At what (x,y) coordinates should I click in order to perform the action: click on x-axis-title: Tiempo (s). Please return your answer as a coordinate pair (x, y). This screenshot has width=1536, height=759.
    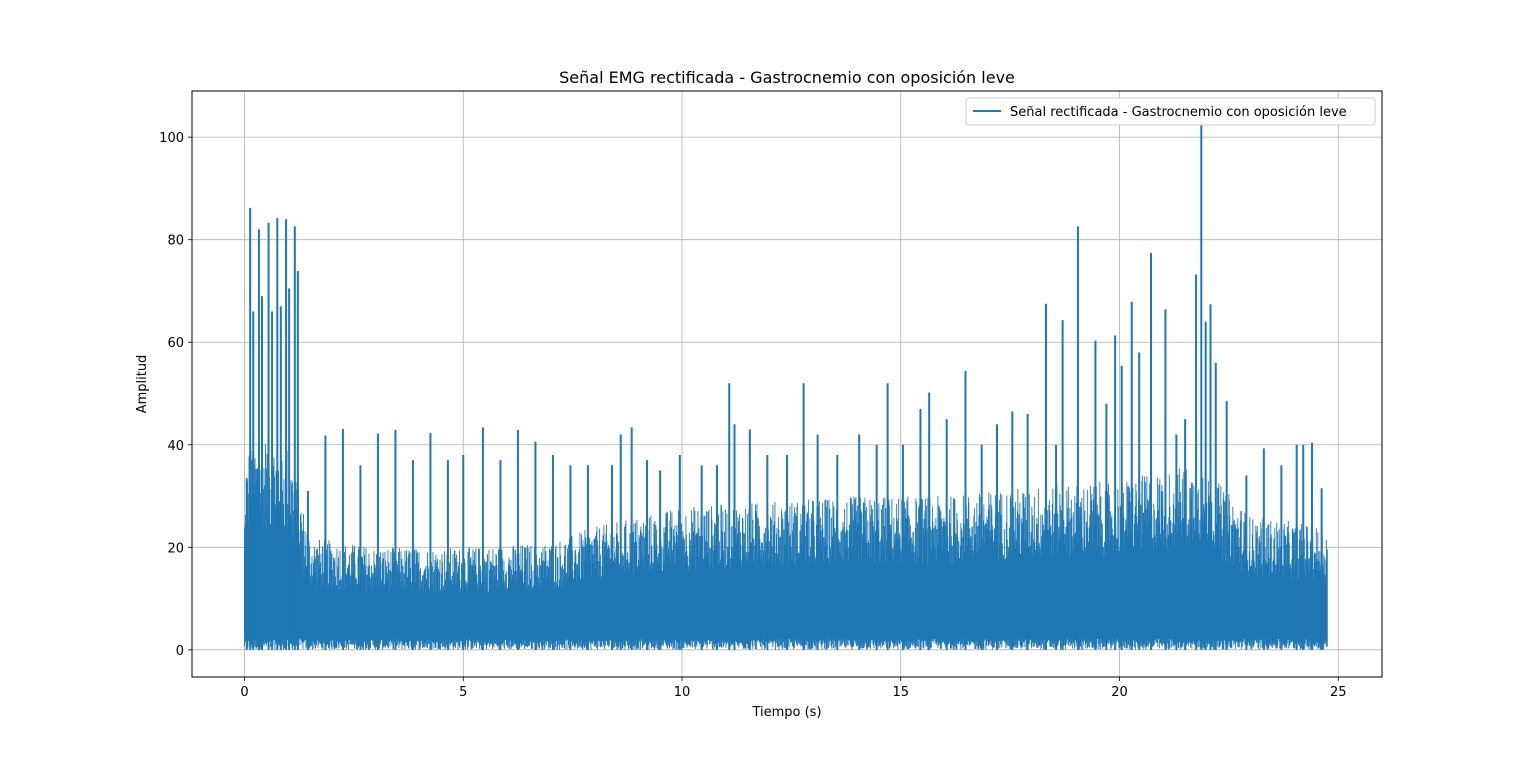
    Looking at the image, I should click on (786, 712).